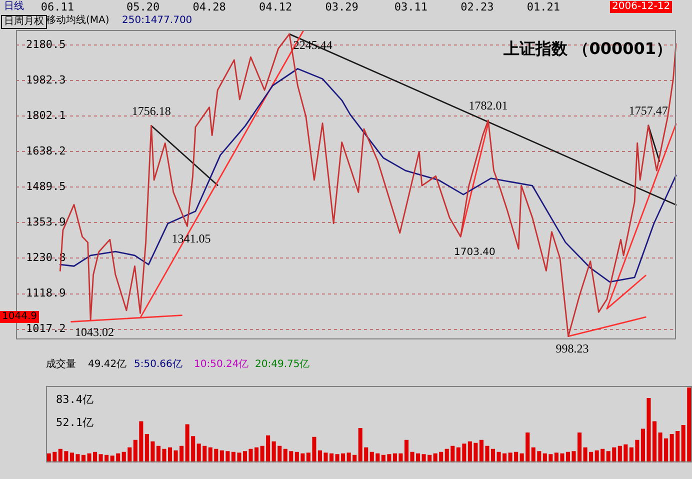 The height and width of the screenshot is (479, 692). Describe the element at coordinates (46, 293) in the screenshot. I see `y-tick-label: 1118.9` at that location.